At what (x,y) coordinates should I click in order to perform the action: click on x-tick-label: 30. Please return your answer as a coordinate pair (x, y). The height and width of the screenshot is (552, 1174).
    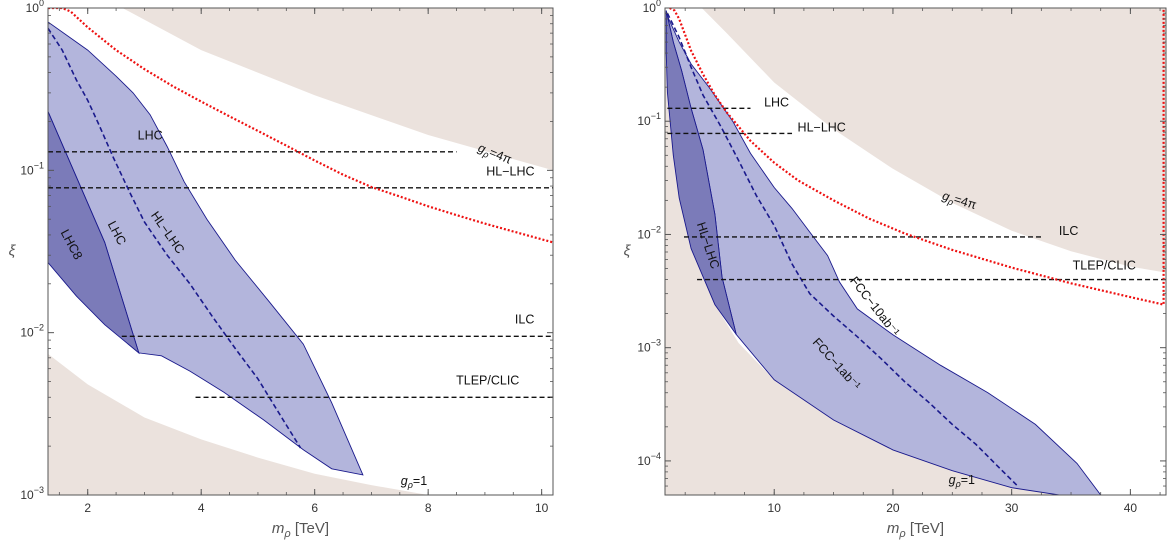
    Looking at the image, I should click on (1012, 508).